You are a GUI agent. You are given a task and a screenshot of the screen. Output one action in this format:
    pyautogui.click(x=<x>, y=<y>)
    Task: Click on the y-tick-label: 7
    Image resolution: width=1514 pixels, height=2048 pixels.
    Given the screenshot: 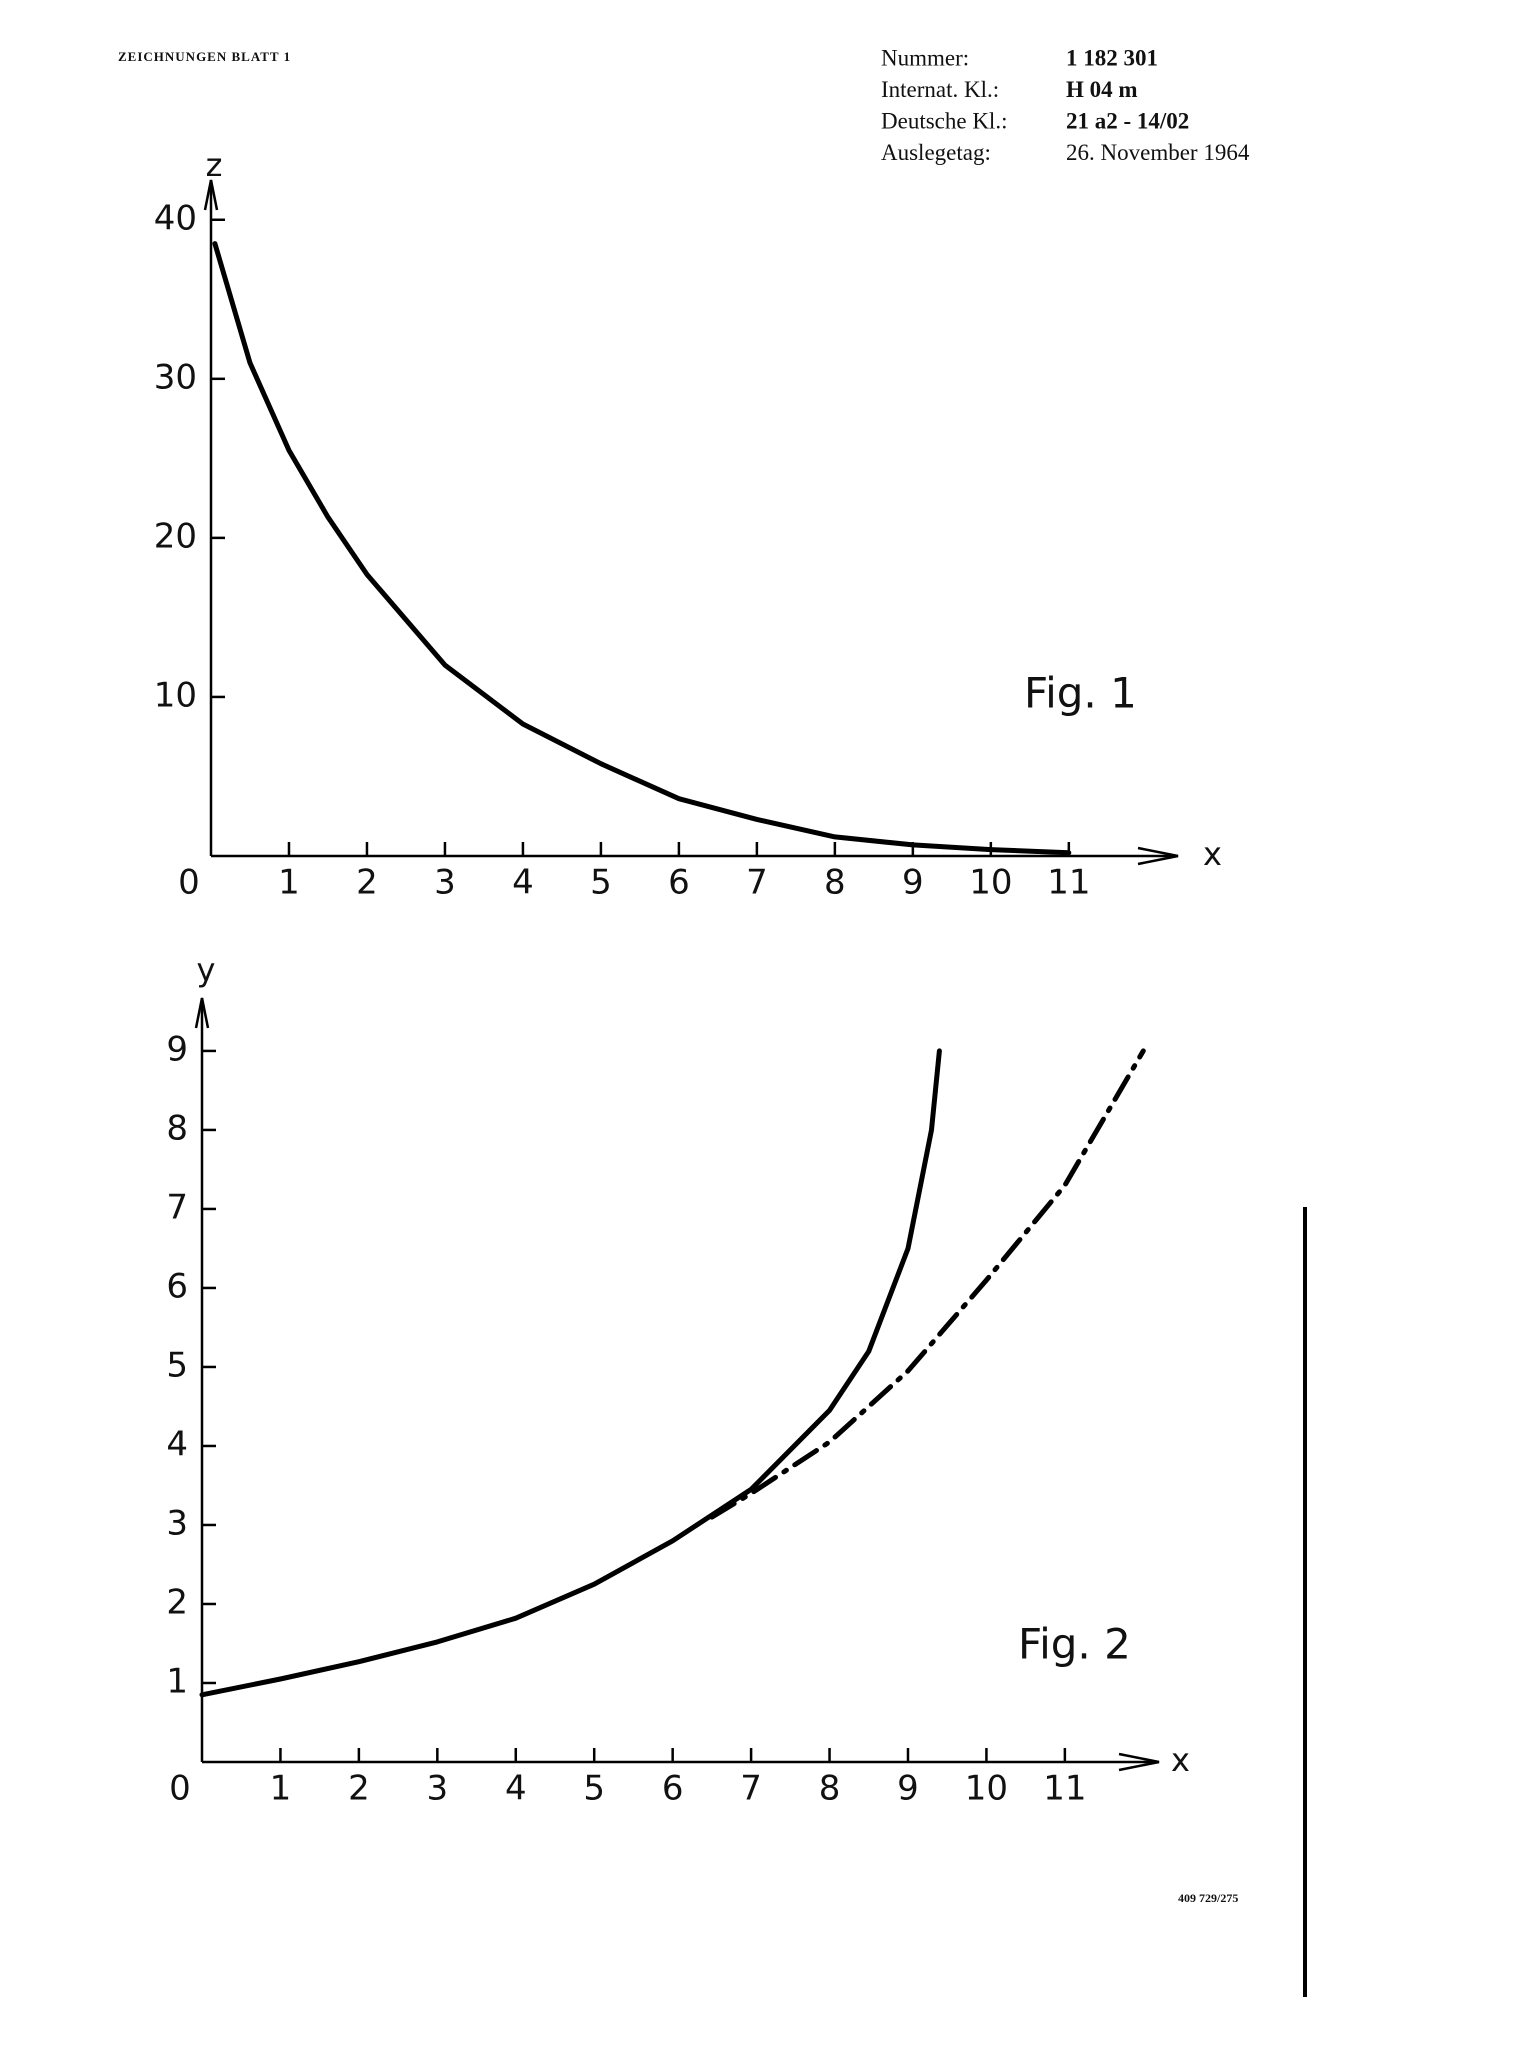 What is the action you would take?
    pyautogui.click(x=177, y=1207)
    